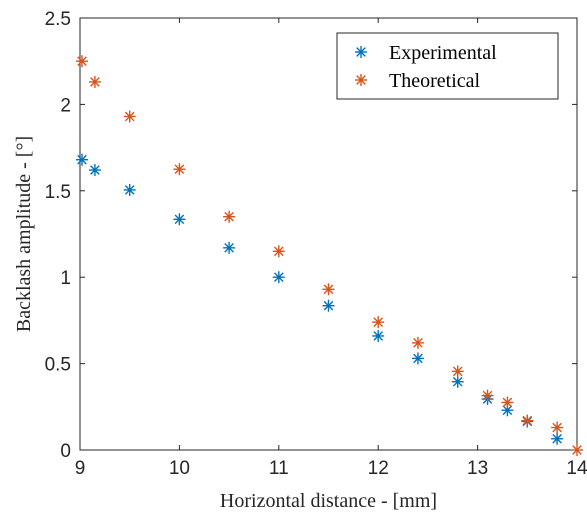 This screenshot has width=587, height=514. I want to click on y-tick-label: 1.5, so click(58, 192).